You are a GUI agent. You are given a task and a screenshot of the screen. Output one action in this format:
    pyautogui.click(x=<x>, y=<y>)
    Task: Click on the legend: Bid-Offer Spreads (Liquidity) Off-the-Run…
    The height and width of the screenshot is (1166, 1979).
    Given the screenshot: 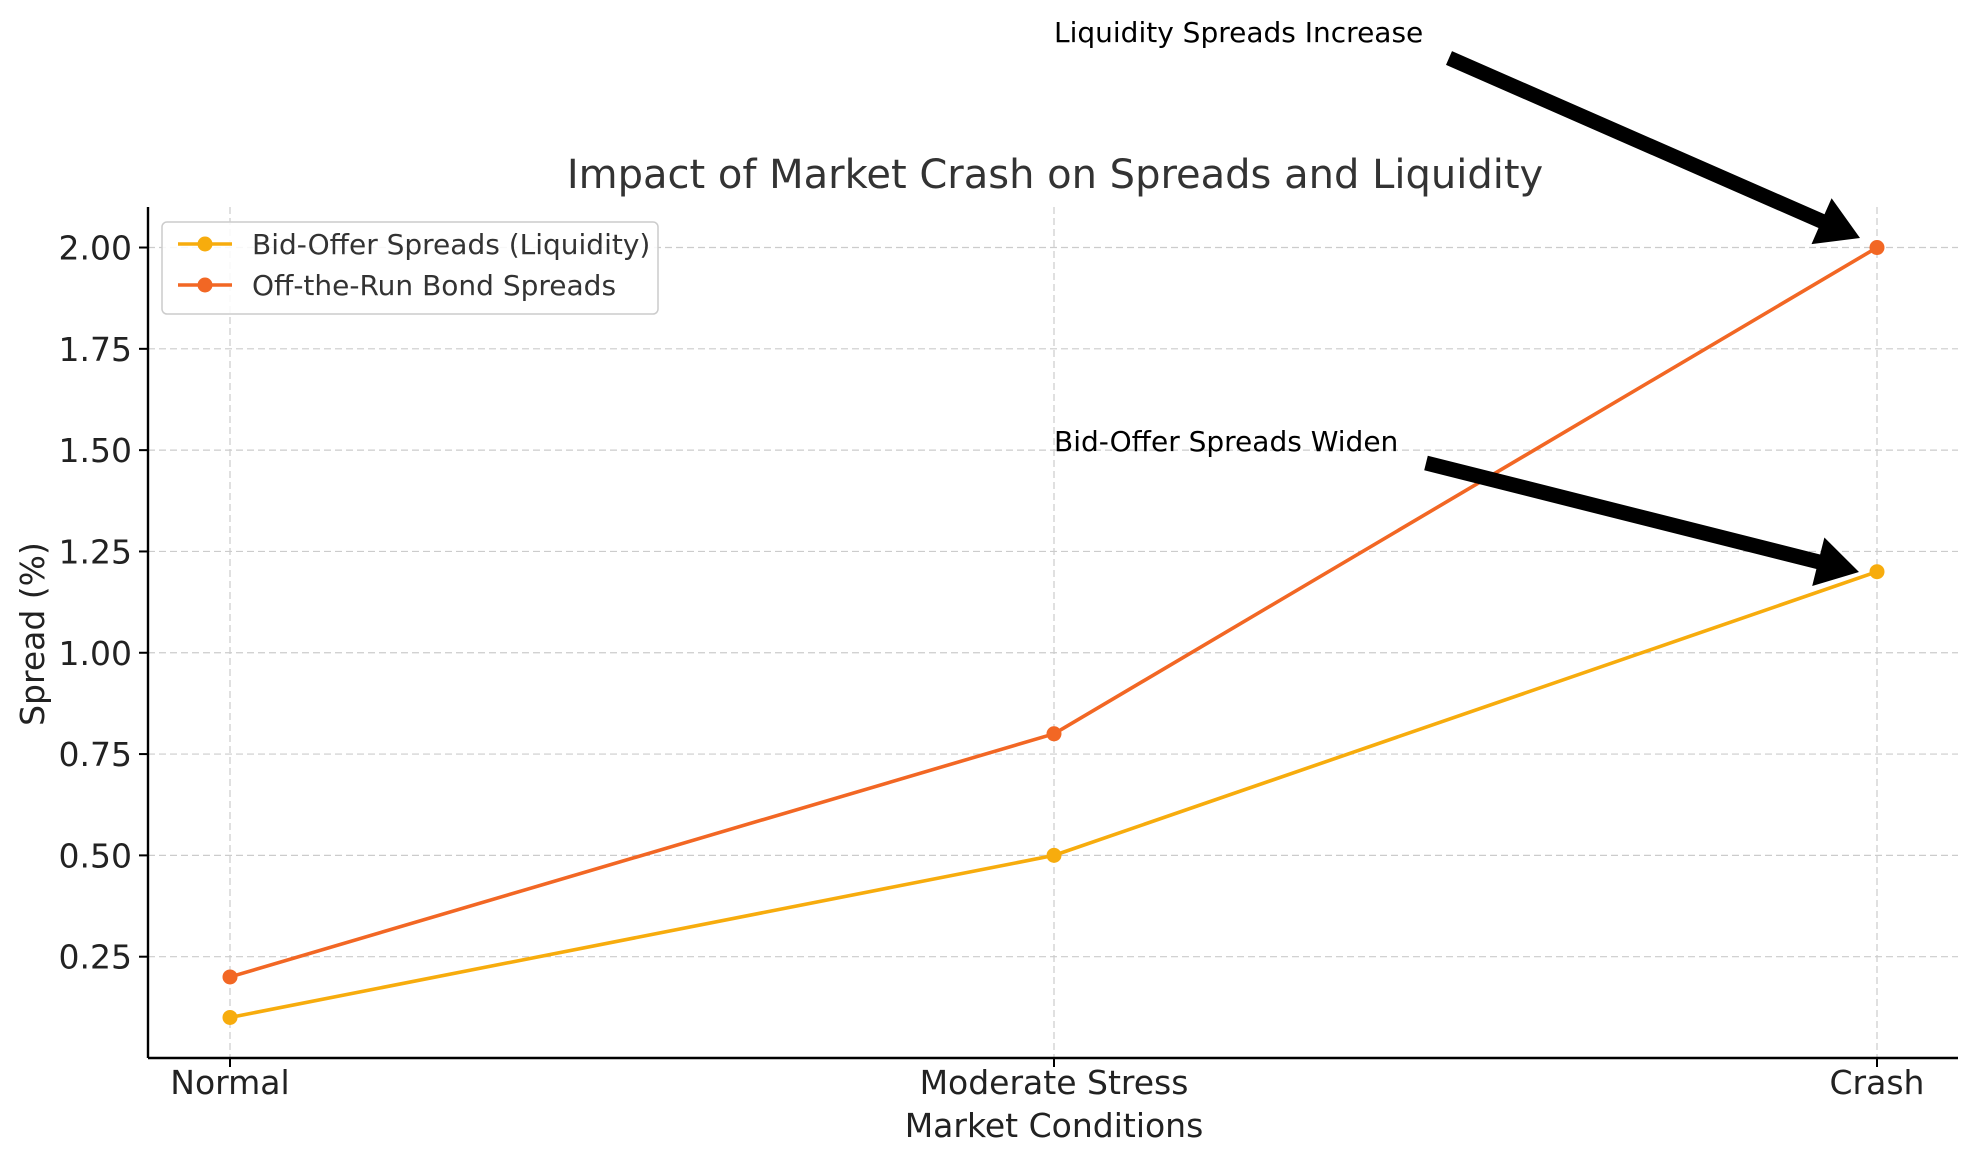 What is the action you would take?
    pyautogui.click(x=410, y=268)
    